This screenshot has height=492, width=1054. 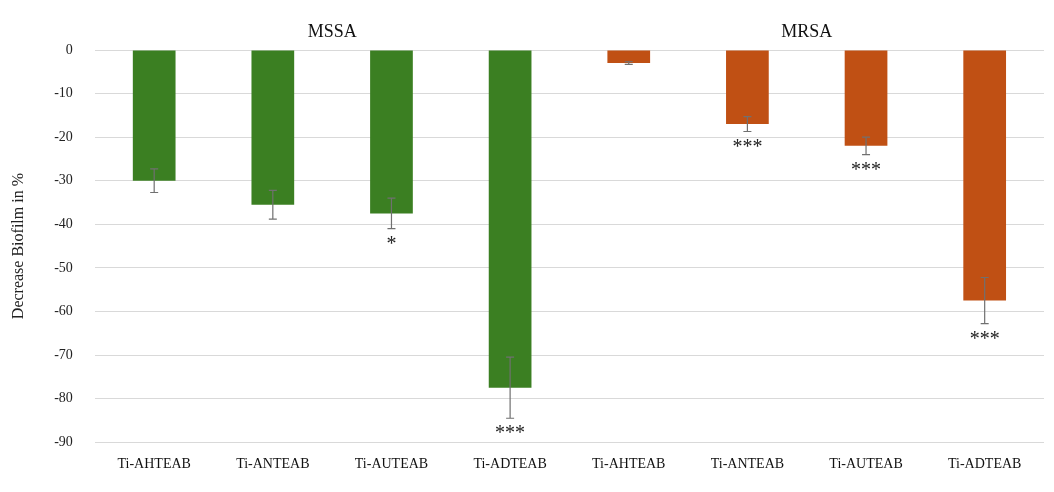 I want to click on y-tick-label: 0, so click(x=69, y=49).